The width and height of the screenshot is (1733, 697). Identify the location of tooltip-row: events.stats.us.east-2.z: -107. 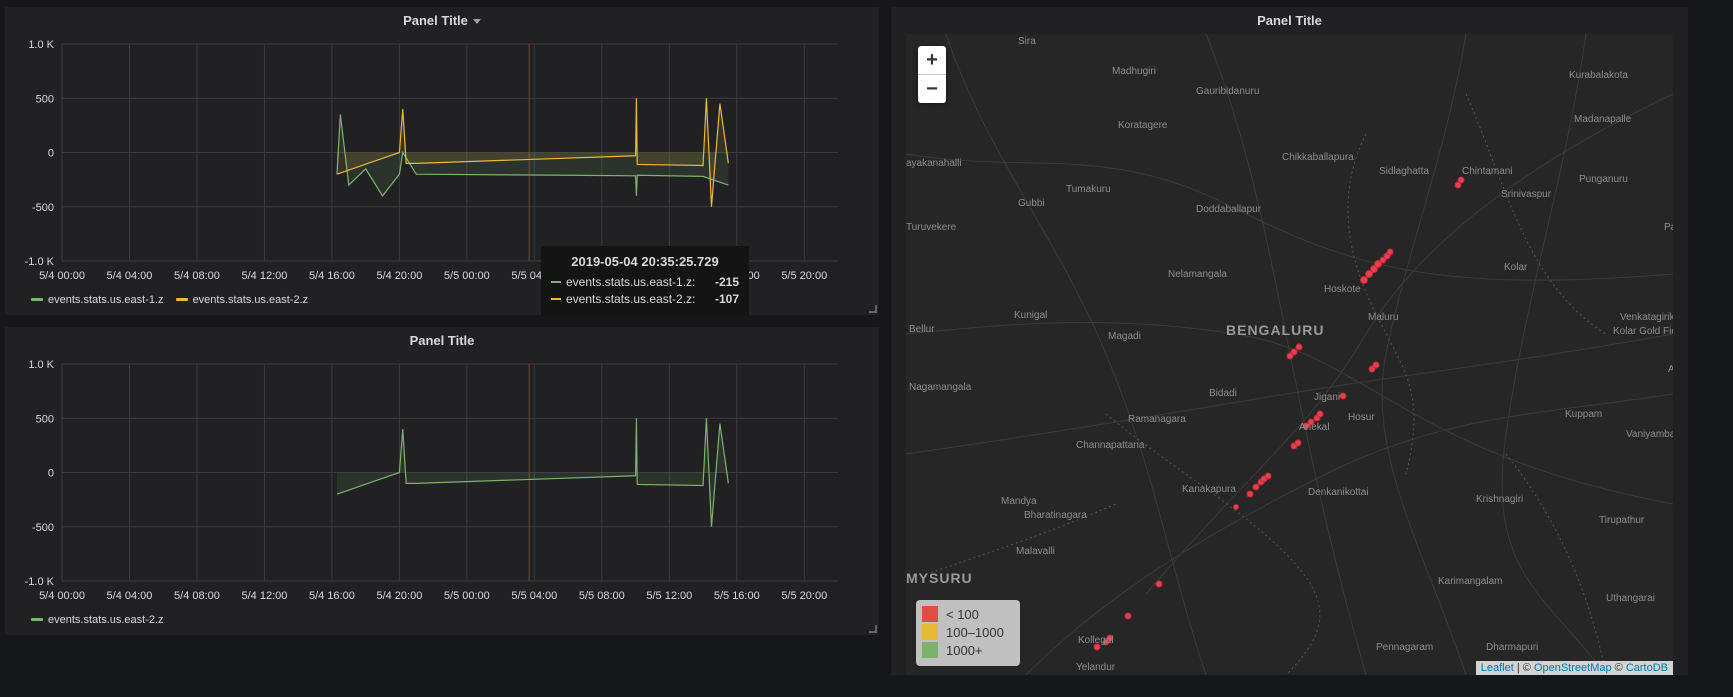
(645, 298).